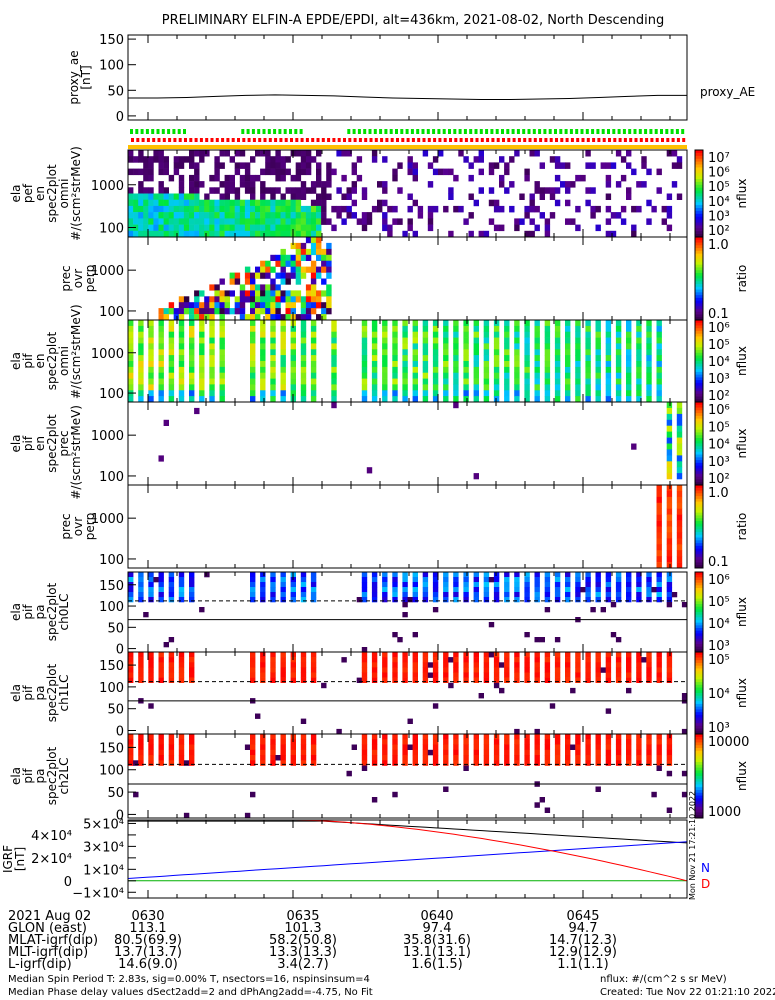 The image size is (775, 1000). Describe the element at coordinates (148, 952) in the screenshot. I see `x-row-value: 13.7(13.7)` at that location.